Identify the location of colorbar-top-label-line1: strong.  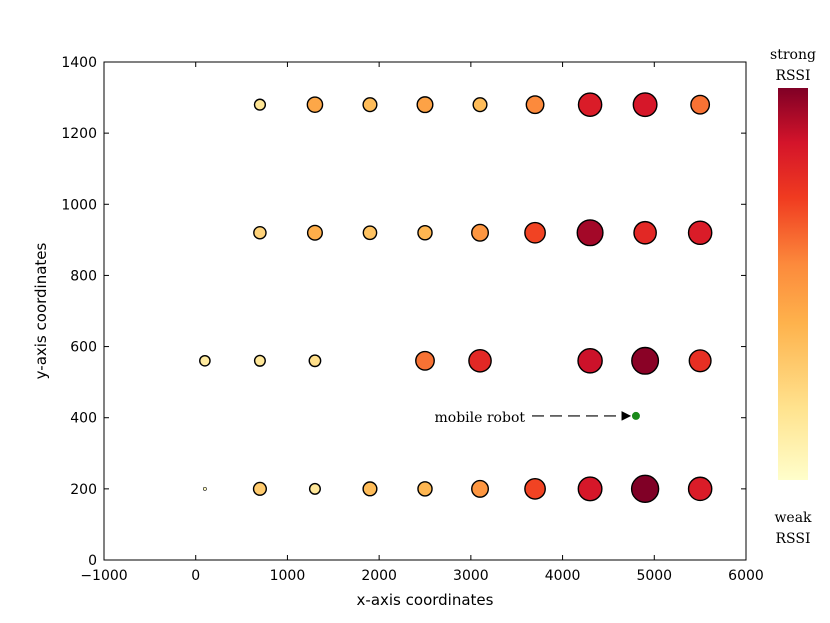
(793, 55).